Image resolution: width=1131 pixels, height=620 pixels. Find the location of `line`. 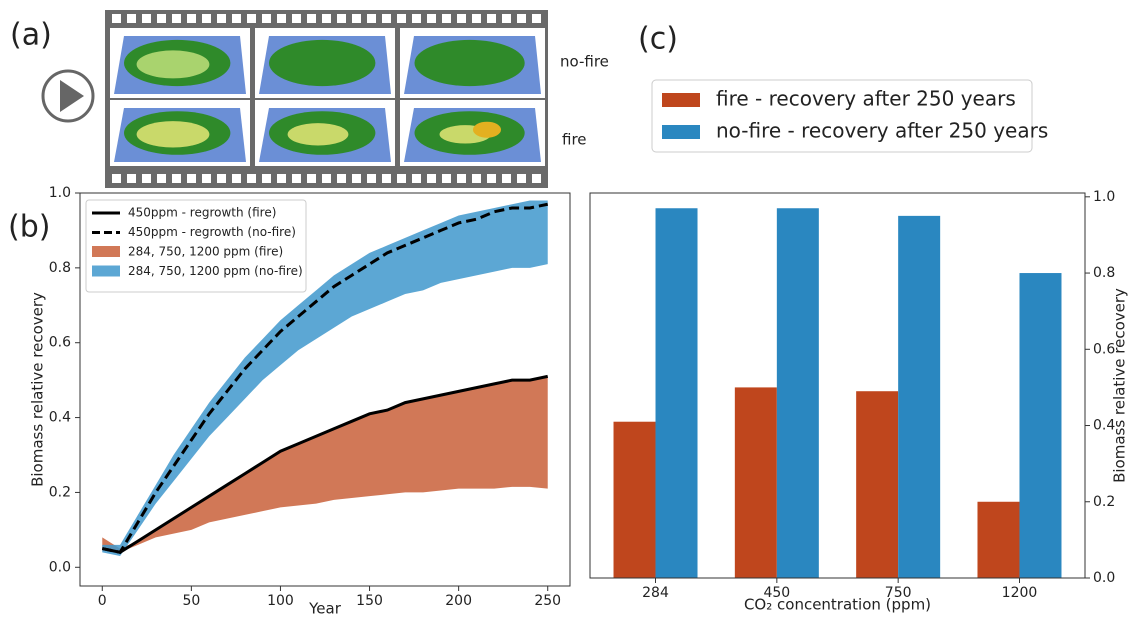

line is located at coordinates (325, 464).